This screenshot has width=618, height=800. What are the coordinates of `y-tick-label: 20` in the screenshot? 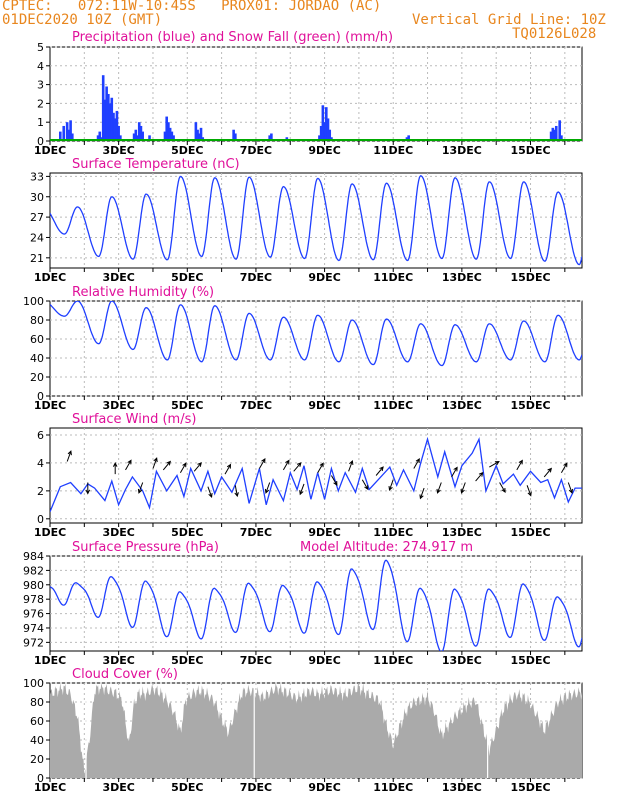 It's located at (37, 377).